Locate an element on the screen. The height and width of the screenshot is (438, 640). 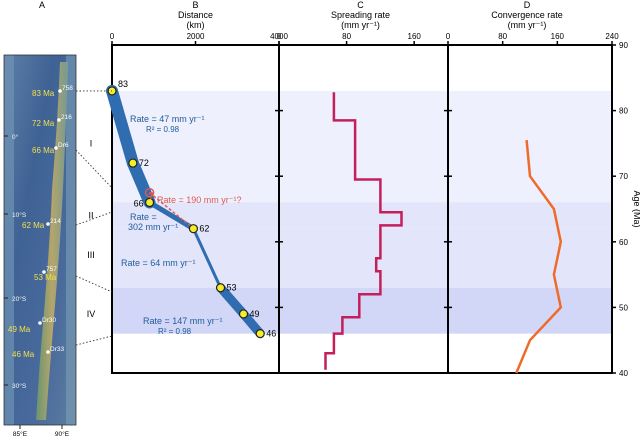
y-tick-label: 70 is located at coordinates (623, 176).